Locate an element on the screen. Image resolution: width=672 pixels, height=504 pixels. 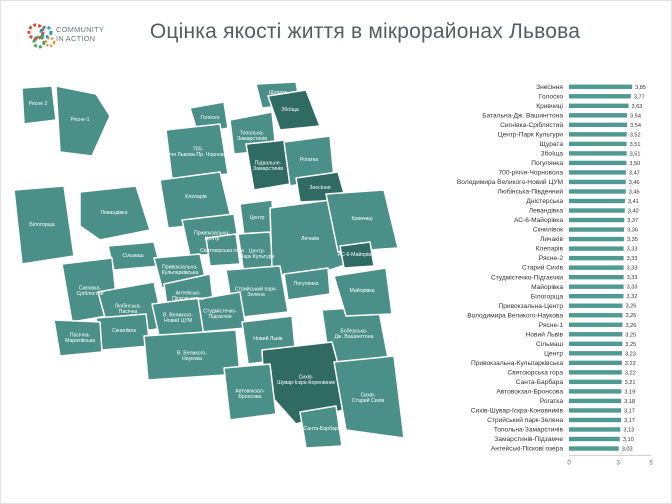
category-label: Центр is located at coordinates (553, 353).